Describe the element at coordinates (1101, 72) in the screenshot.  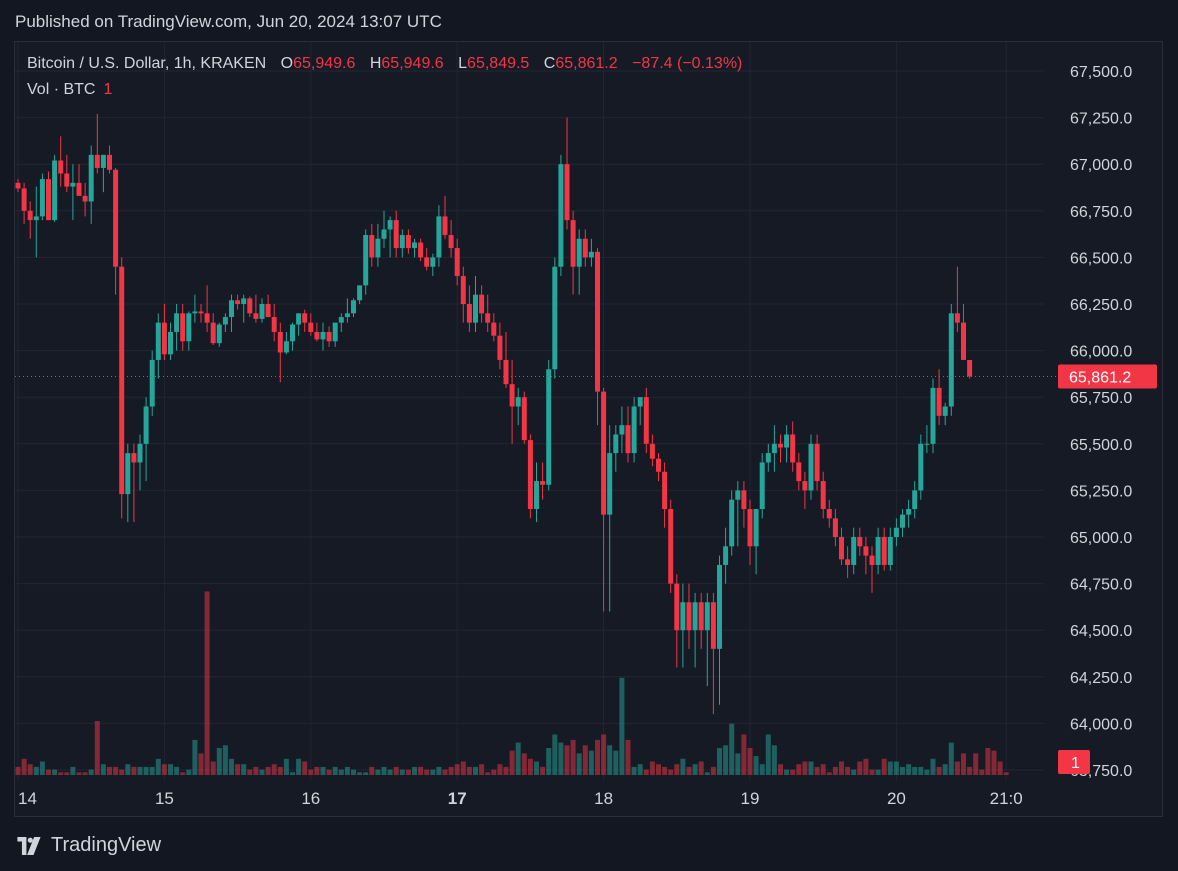
I see `y-tick-label: 67,500.0` at that location.